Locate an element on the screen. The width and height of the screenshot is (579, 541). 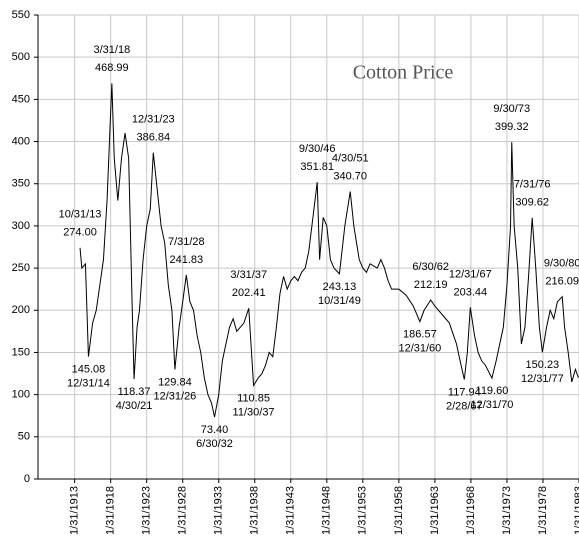
annotation-date: 6/30/62 is located at coordinates (430, 267).